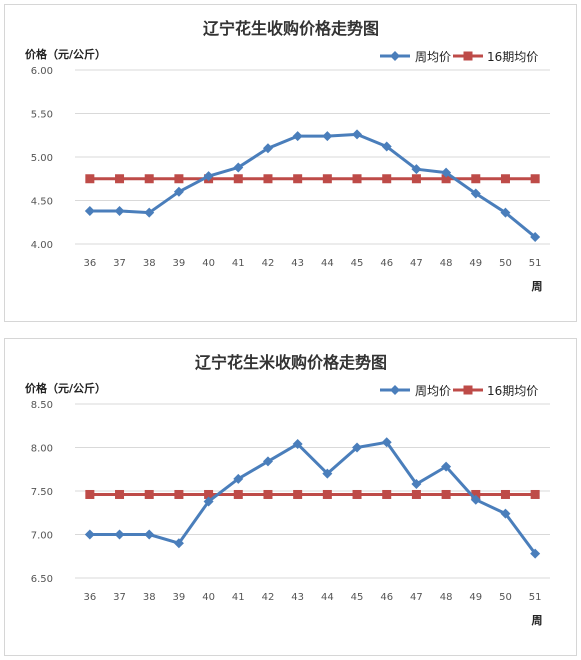 This screenshot has height=660, width=581. What do you see at coordinates (42, 405) in the screenshot?
I see `y-tick-label: 8.50` at bounding box center [42, 405].